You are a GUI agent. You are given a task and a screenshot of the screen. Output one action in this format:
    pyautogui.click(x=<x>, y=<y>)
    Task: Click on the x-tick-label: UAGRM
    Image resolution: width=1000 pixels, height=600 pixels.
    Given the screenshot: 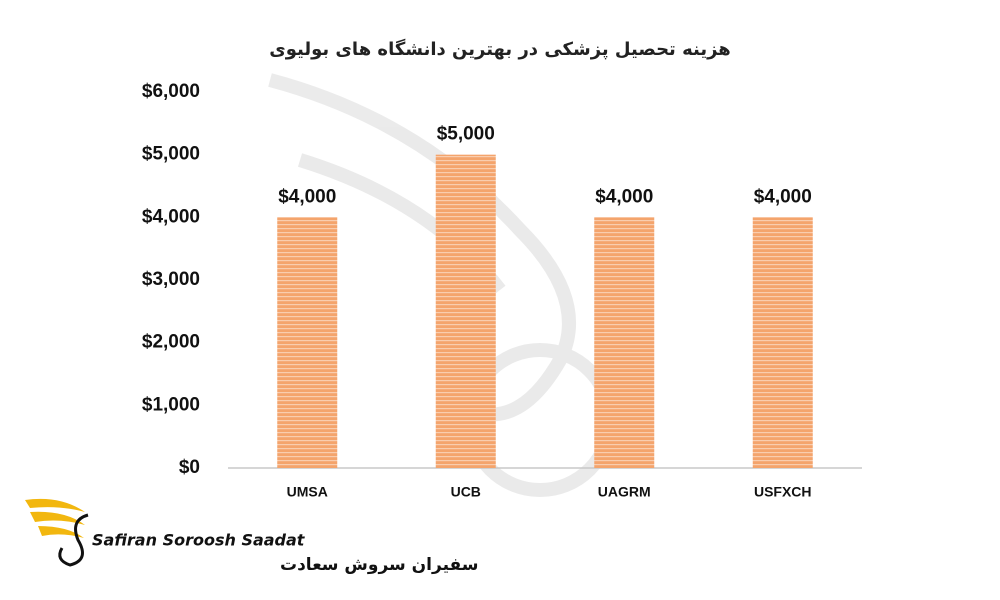 What is the action you would take?
    pyautogui.click(x=624, y=492)
    